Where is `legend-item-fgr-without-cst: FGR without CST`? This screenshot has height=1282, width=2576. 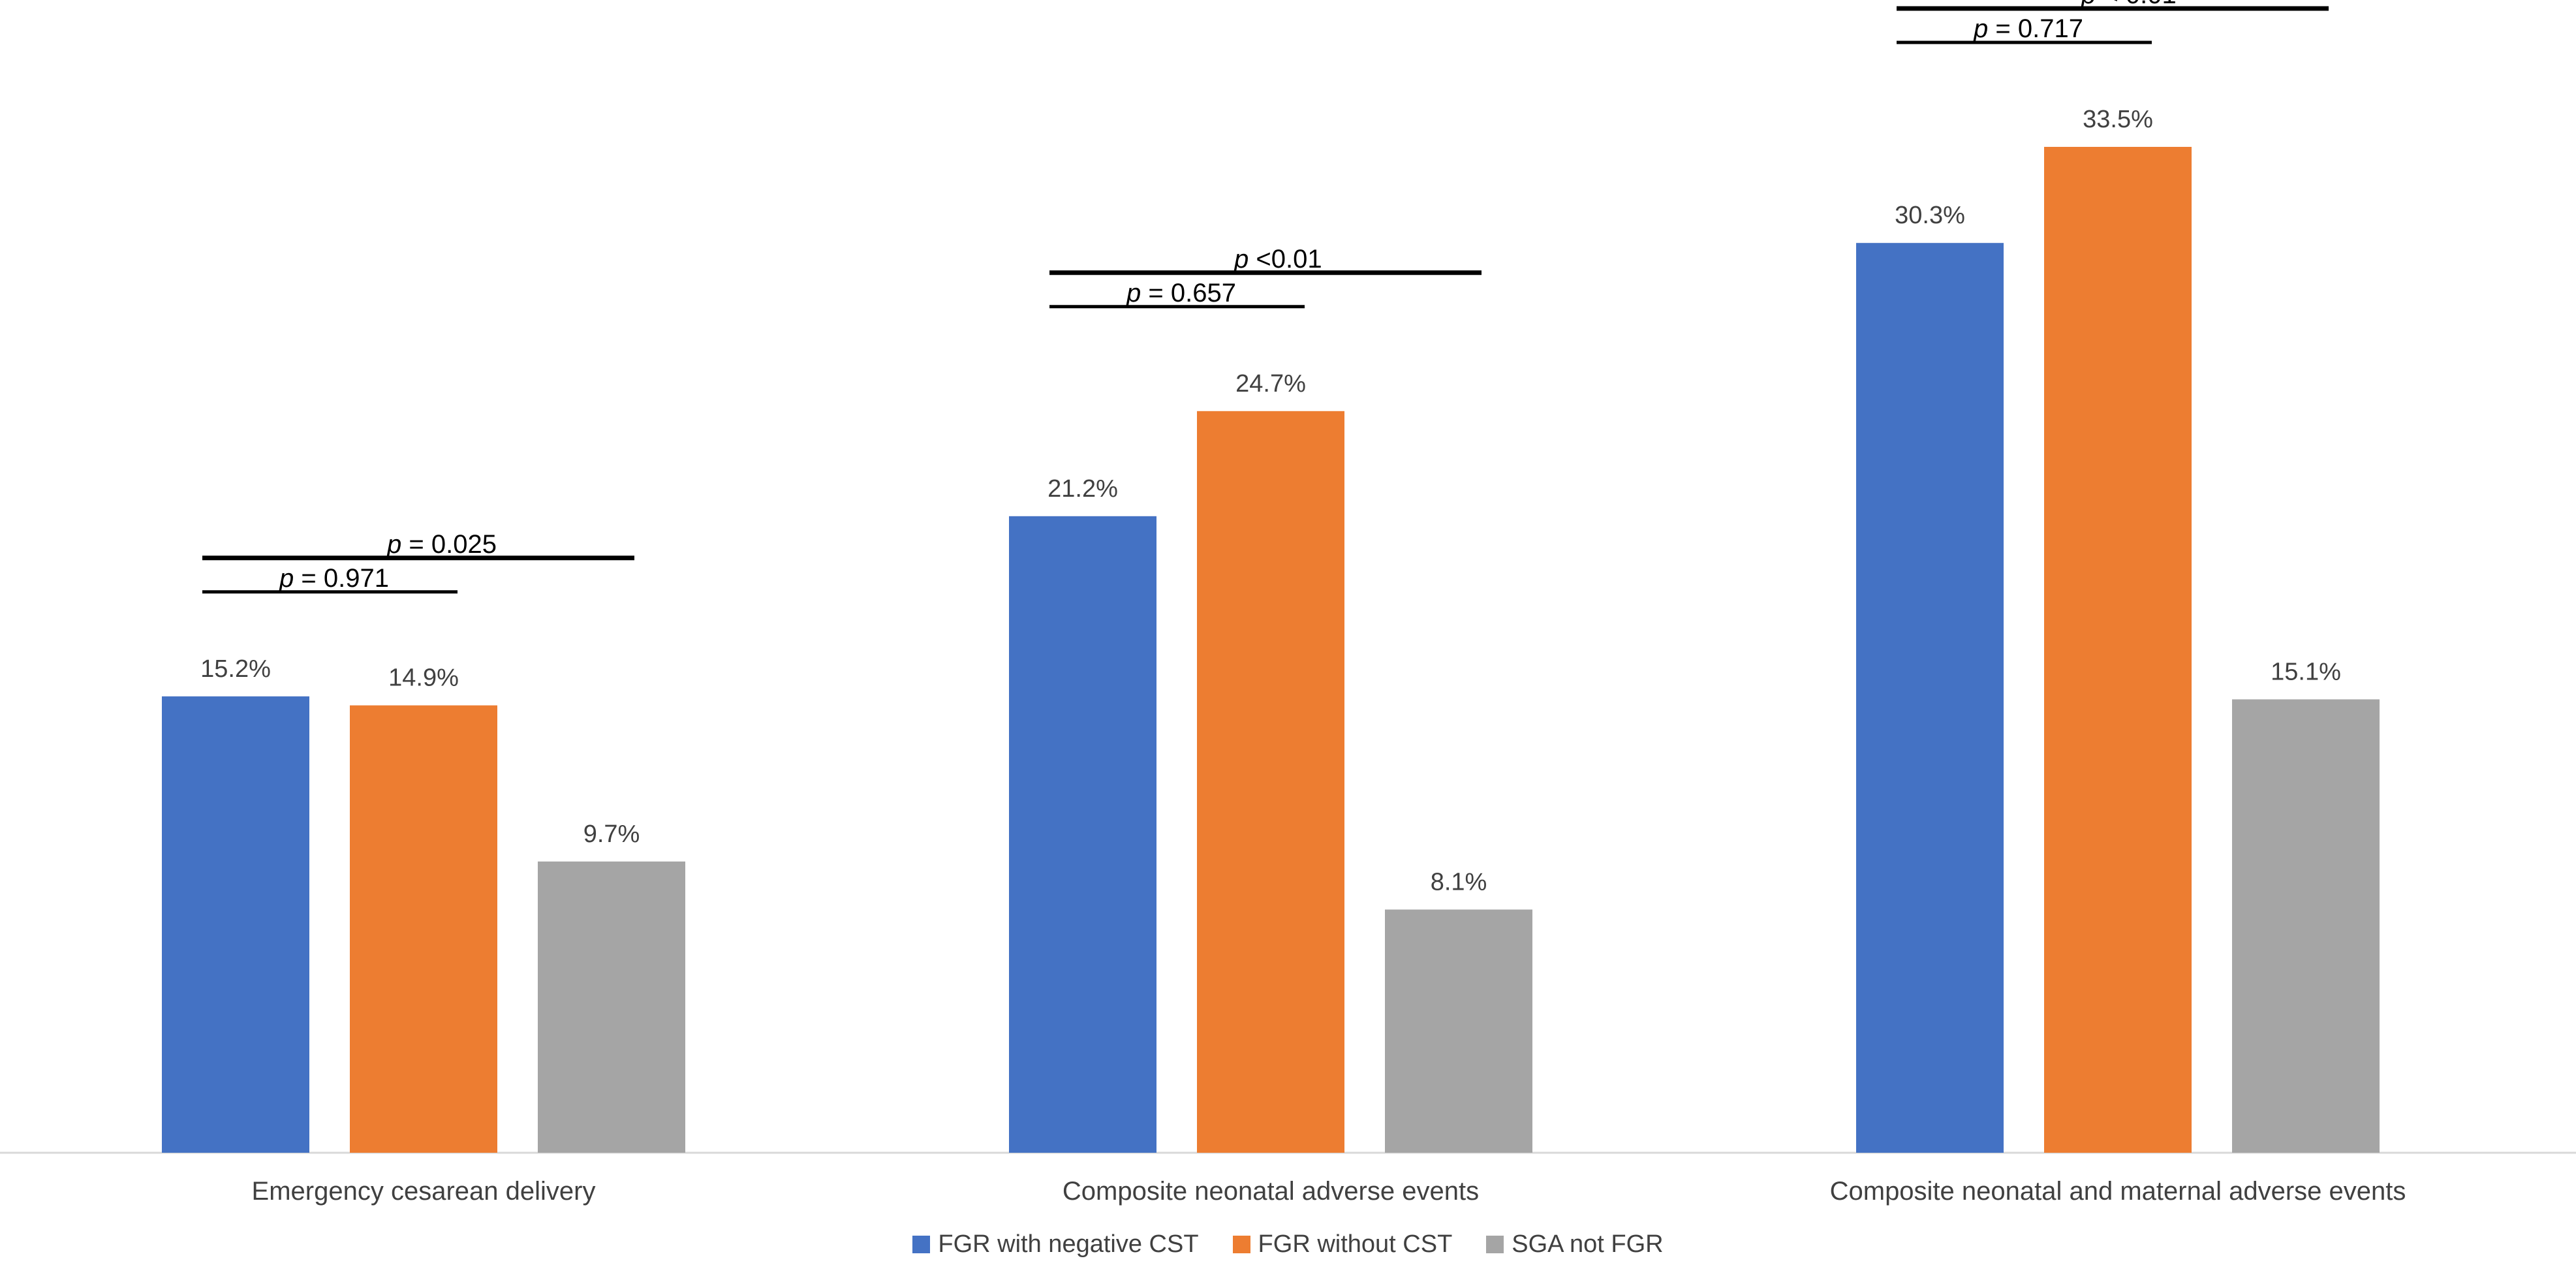
legend-item-fgr-without-cst: FGR without CST is located at coordinates (1343, 1244).